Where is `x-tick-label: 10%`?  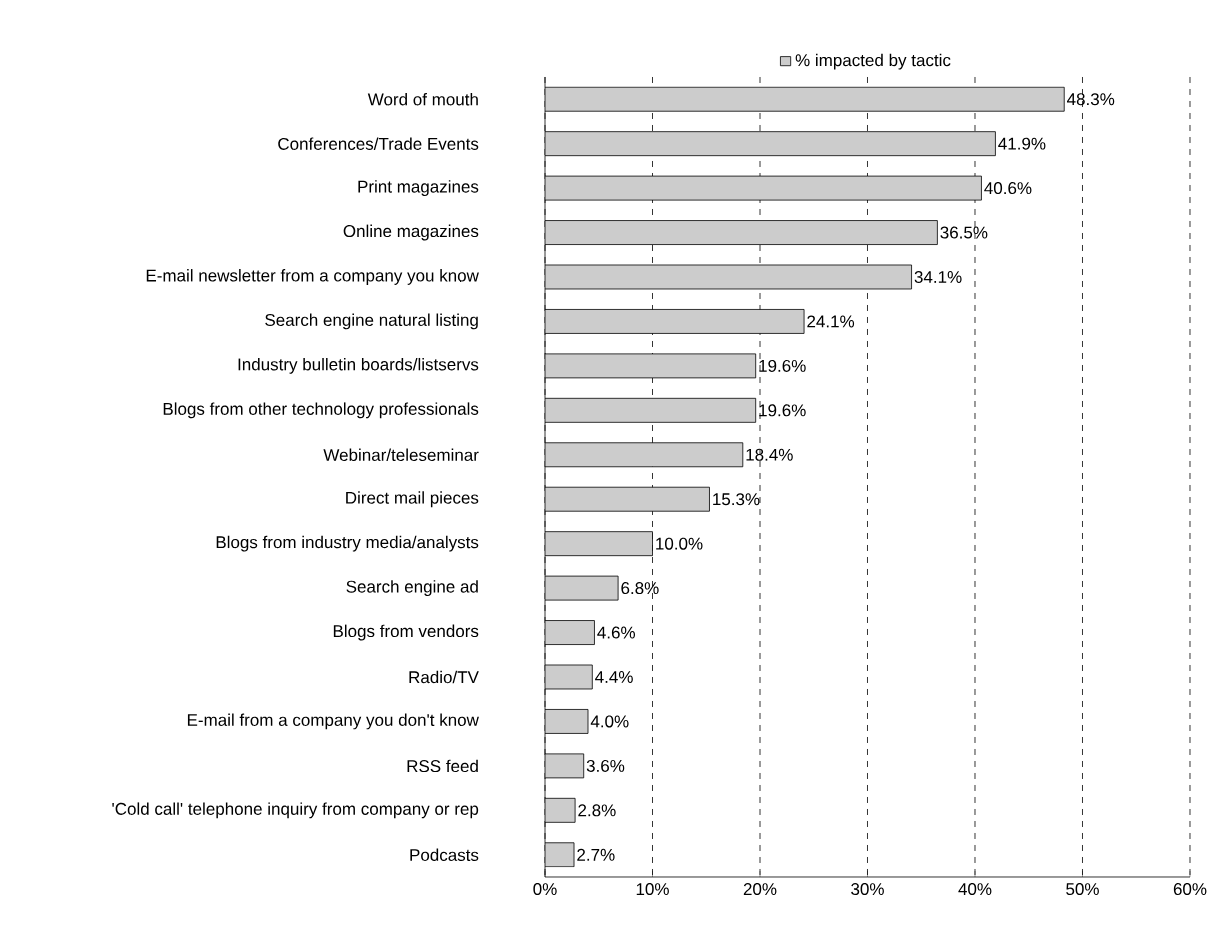 x-tick-label: 10% is located at coordinates (652, 889).